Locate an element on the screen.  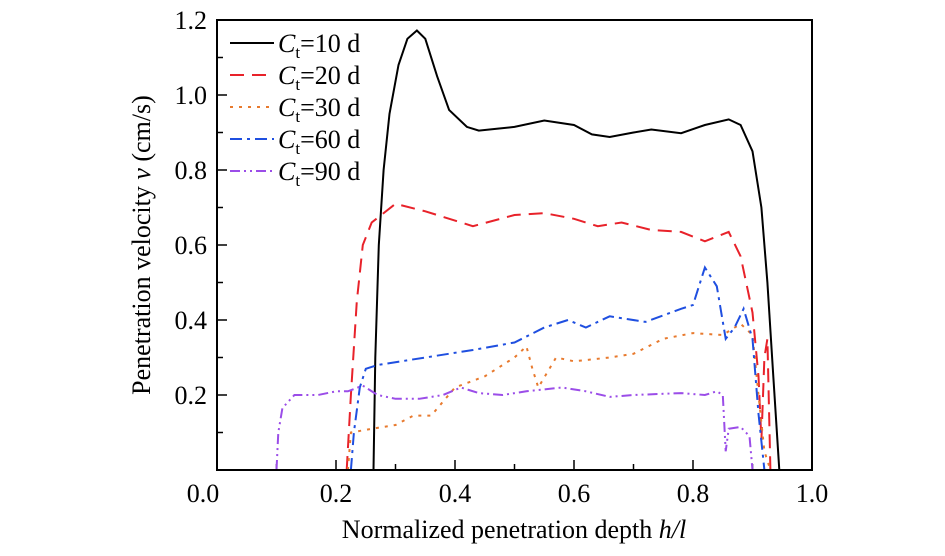
y-tick-label: 1.0 is located at coordinates (191, 95).